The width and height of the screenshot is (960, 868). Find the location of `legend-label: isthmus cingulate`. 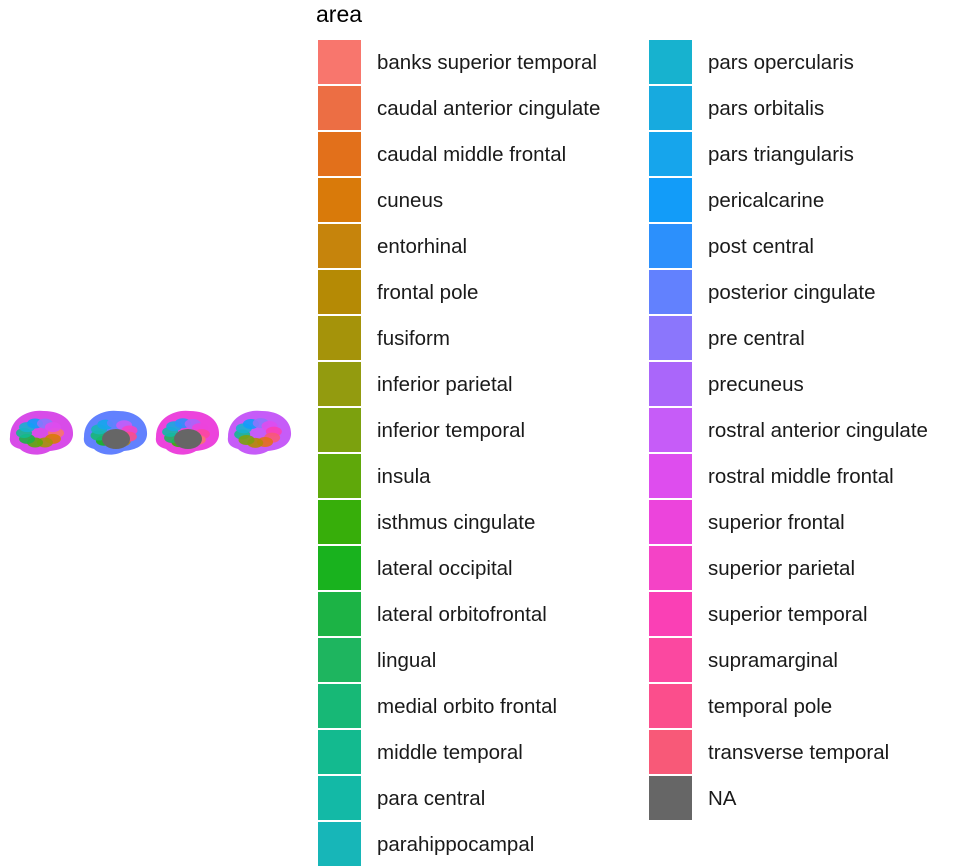

legend-label: isthmus cingulate is located at coordinates (456, 522).